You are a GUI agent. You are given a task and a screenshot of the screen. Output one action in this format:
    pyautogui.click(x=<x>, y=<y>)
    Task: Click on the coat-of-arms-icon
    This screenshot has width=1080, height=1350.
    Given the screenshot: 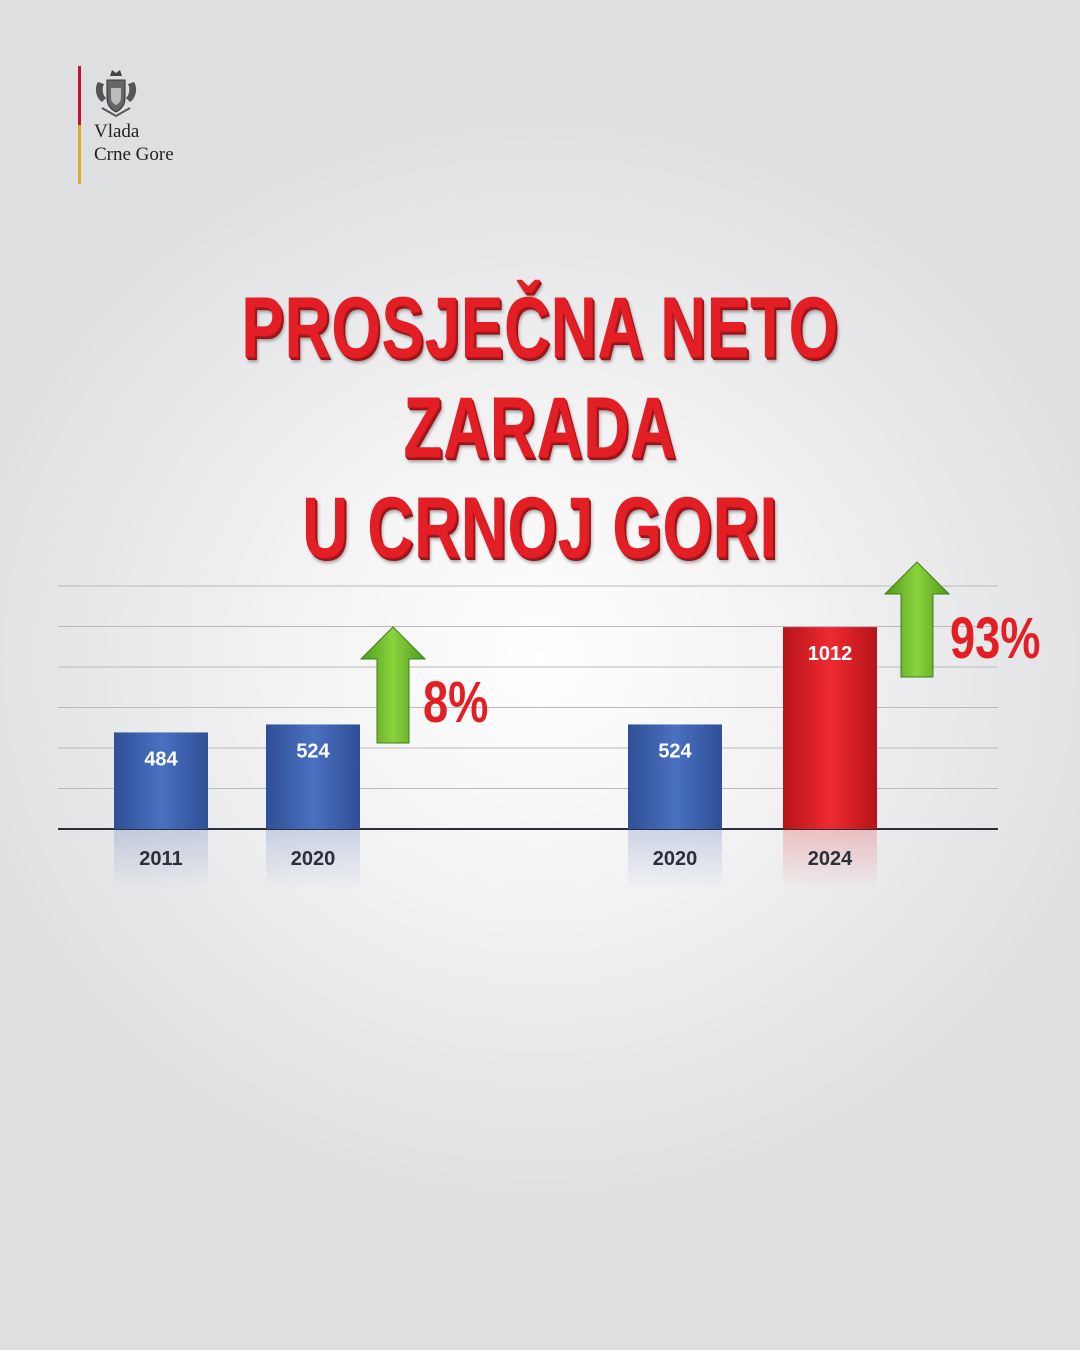 What is the action you would take?
    pyautogui.click(x=116, y=94)
    